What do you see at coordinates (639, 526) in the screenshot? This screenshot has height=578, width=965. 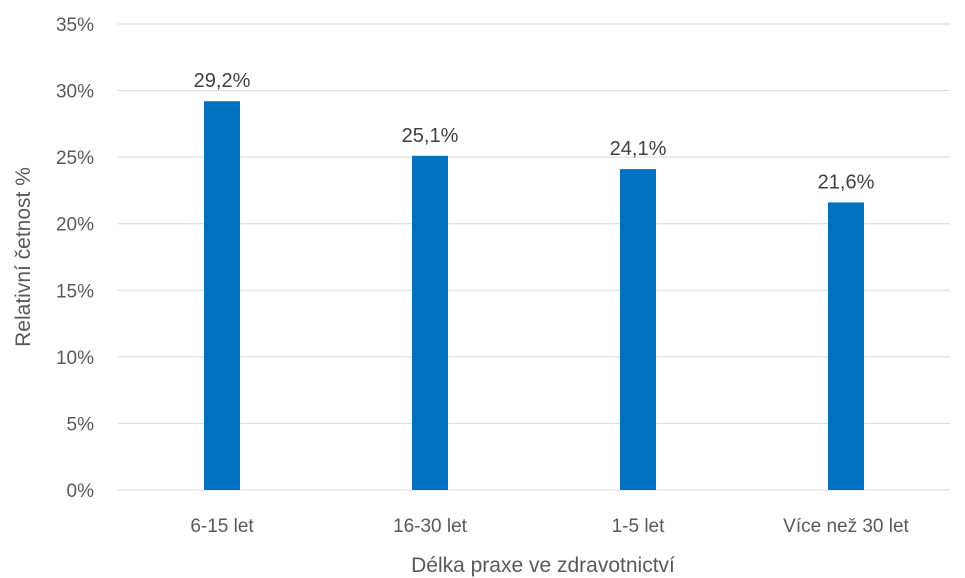 I see `x-tick-label: 1-5 let` at bounding box center [639, 526].